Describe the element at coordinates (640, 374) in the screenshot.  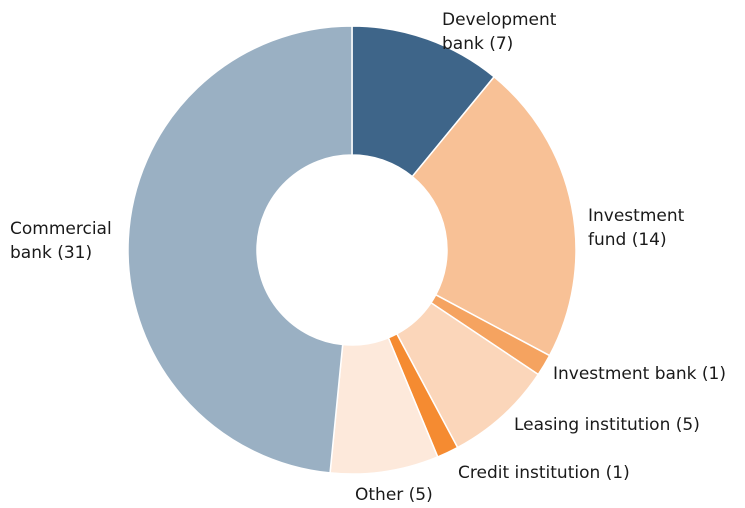
I see `slice-label: Investment bank (1)` at that location.